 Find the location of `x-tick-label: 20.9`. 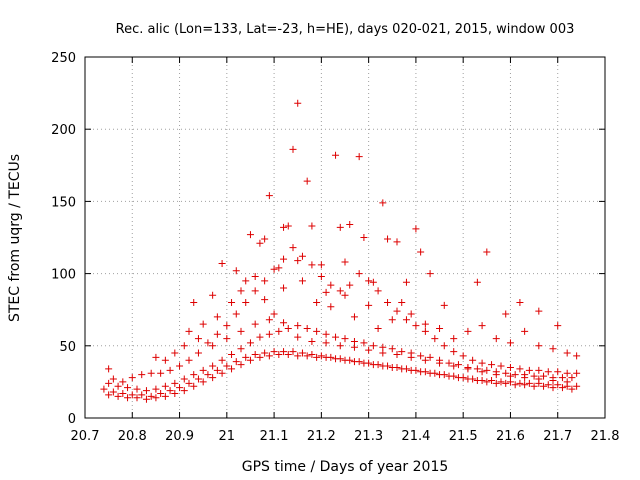

x-tick-label: 20.9 is located at coordinates (179, 436).